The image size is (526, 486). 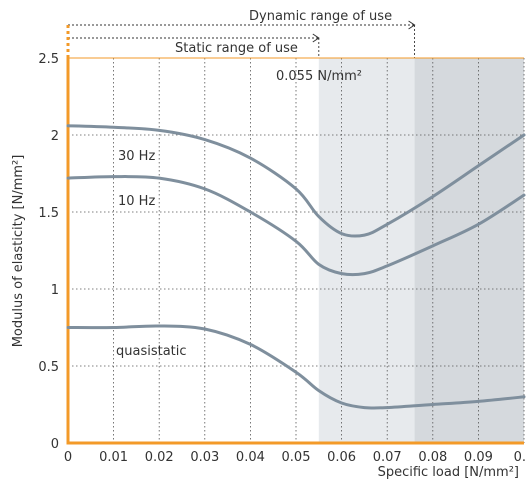 What do you see at coordinates (316, 38) in the screenshot?
I see `static-range-arrow` at bounding box center [316, 38].